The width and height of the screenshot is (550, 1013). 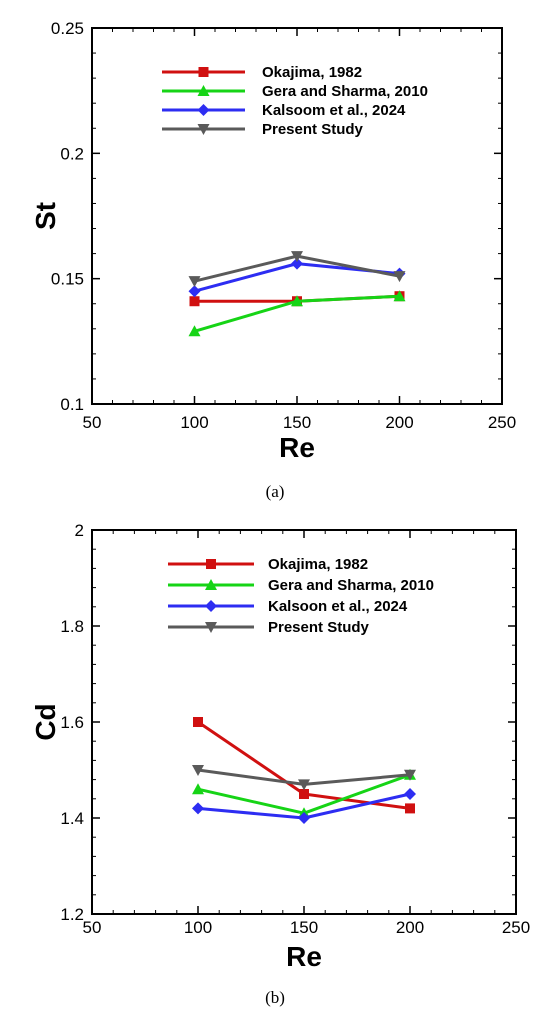 What do you see at coordinates (72, 722) in the screenshot?
I see `y-tick-label: 1.6` at bounding box center [72, 722].